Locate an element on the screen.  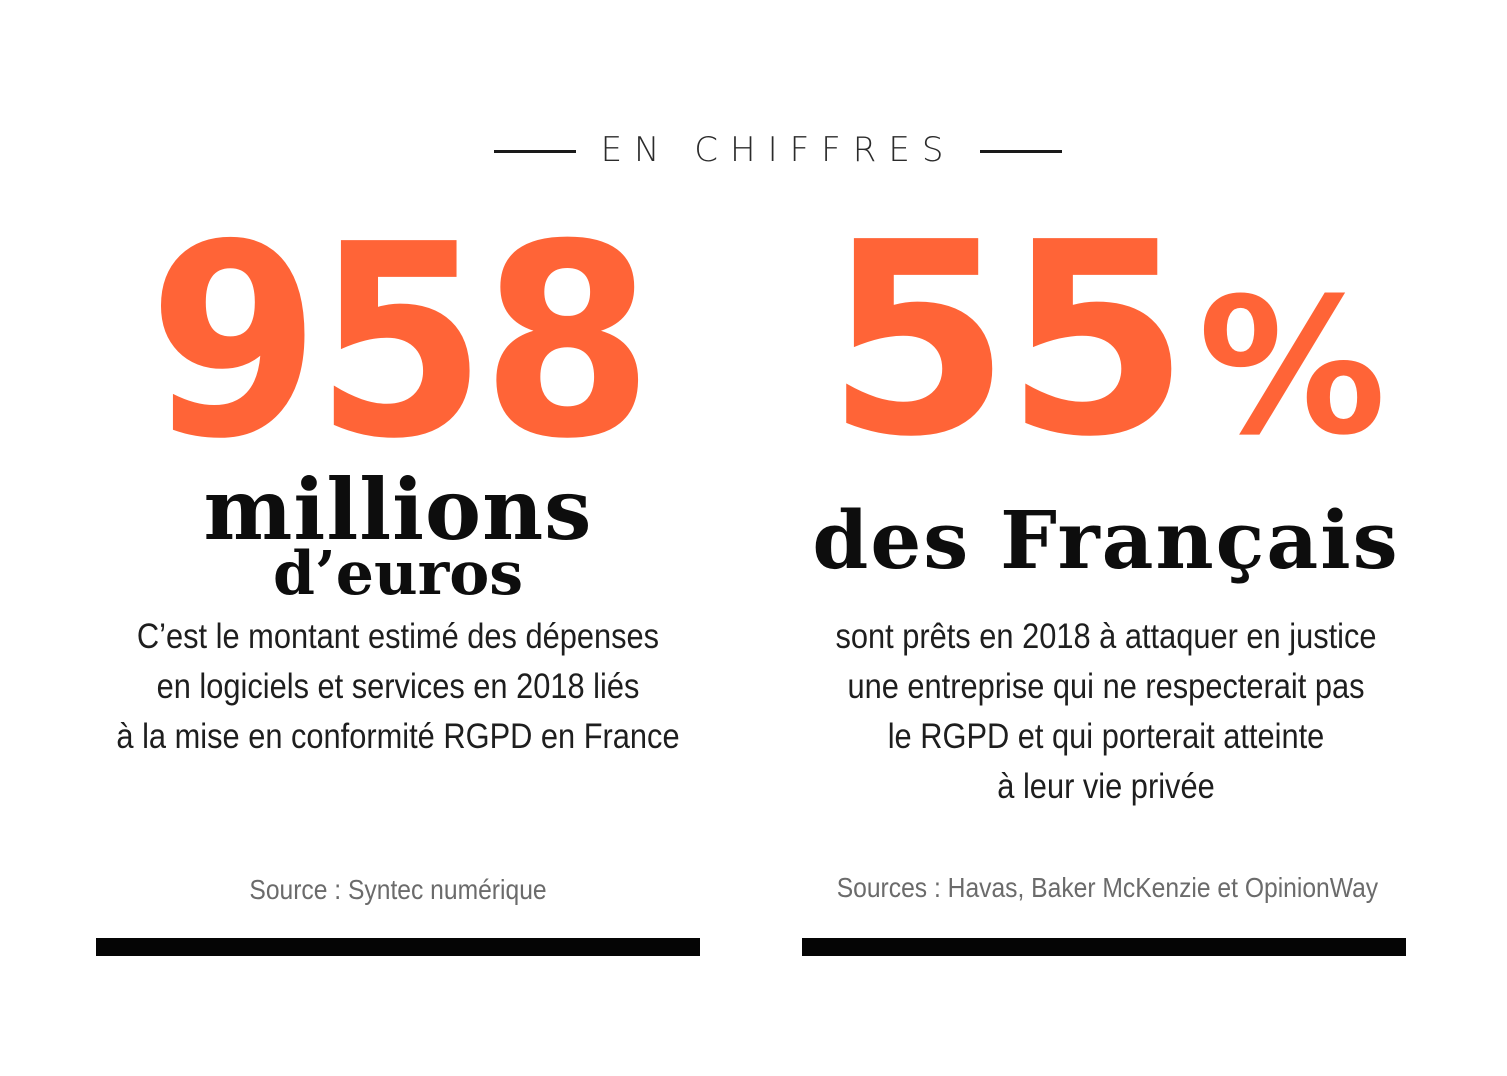
header-rule-left is located at coordinates (535, 151).